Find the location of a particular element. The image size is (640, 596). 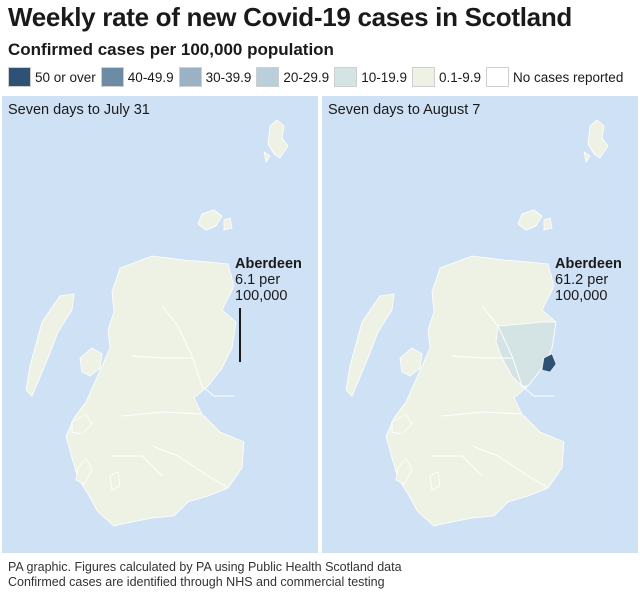

legend-label: 50 or over is located at coordinates (65, 77).